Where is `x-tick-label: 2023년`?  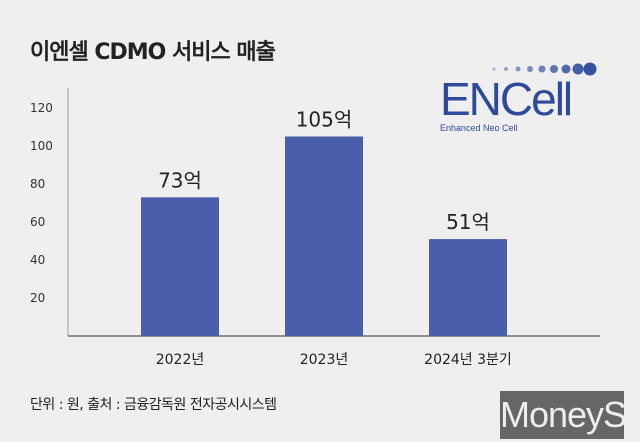
x-tick-label: 2023년 is located at coordinates (324, 360).